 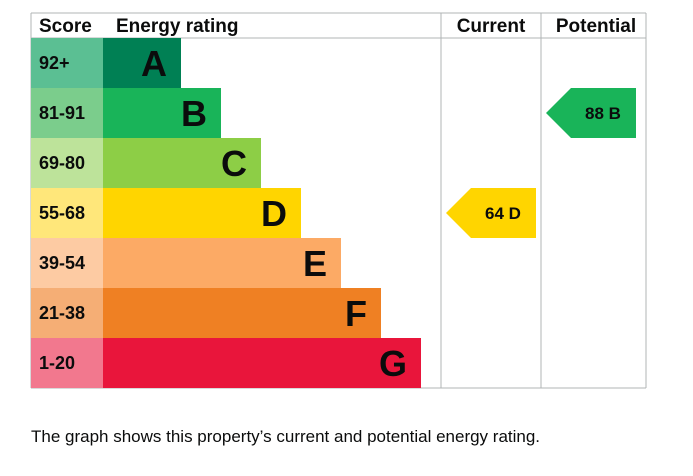 I want to click on score-label-d: 55-68, so click(x=62, y=213).